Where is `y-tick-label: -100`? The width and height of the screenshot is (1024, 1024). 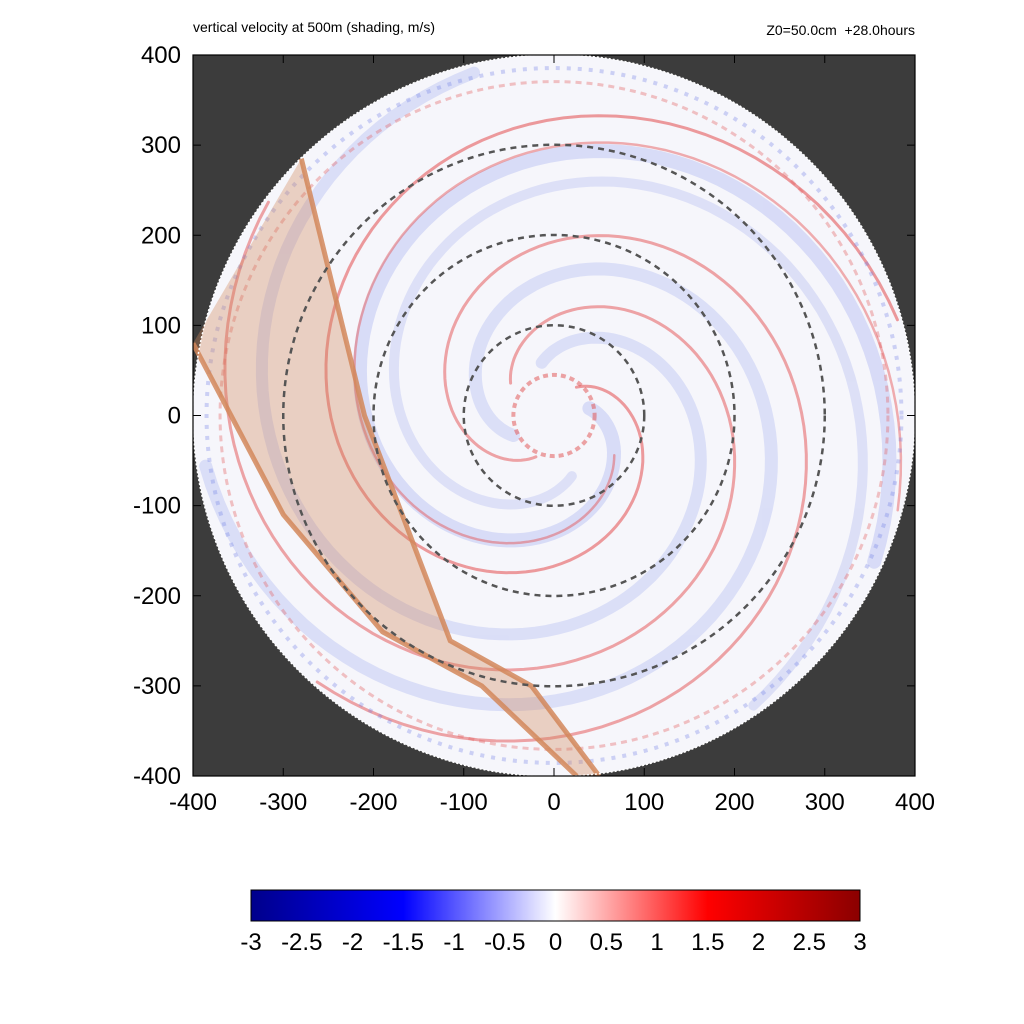
y-tick-label: -100 is located at coordinates (157, 506).